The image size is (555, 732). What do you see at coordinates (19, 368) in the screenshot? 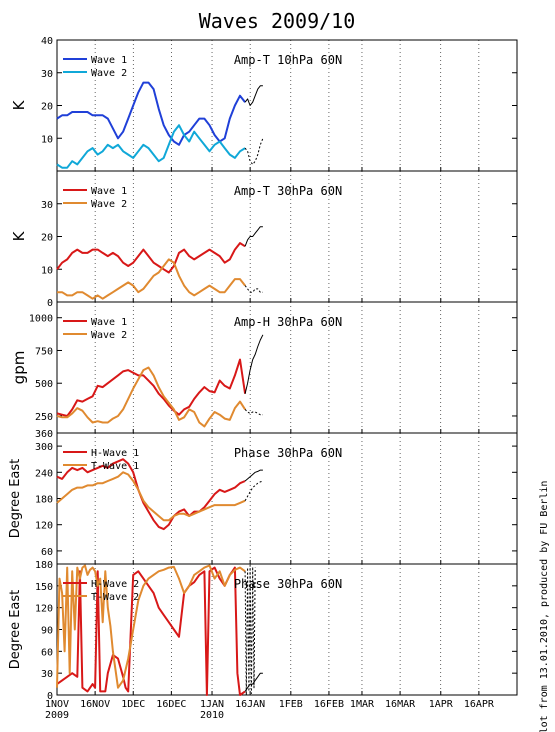
I see `y-axis-label: gpm` at bounding box center [19, 368].